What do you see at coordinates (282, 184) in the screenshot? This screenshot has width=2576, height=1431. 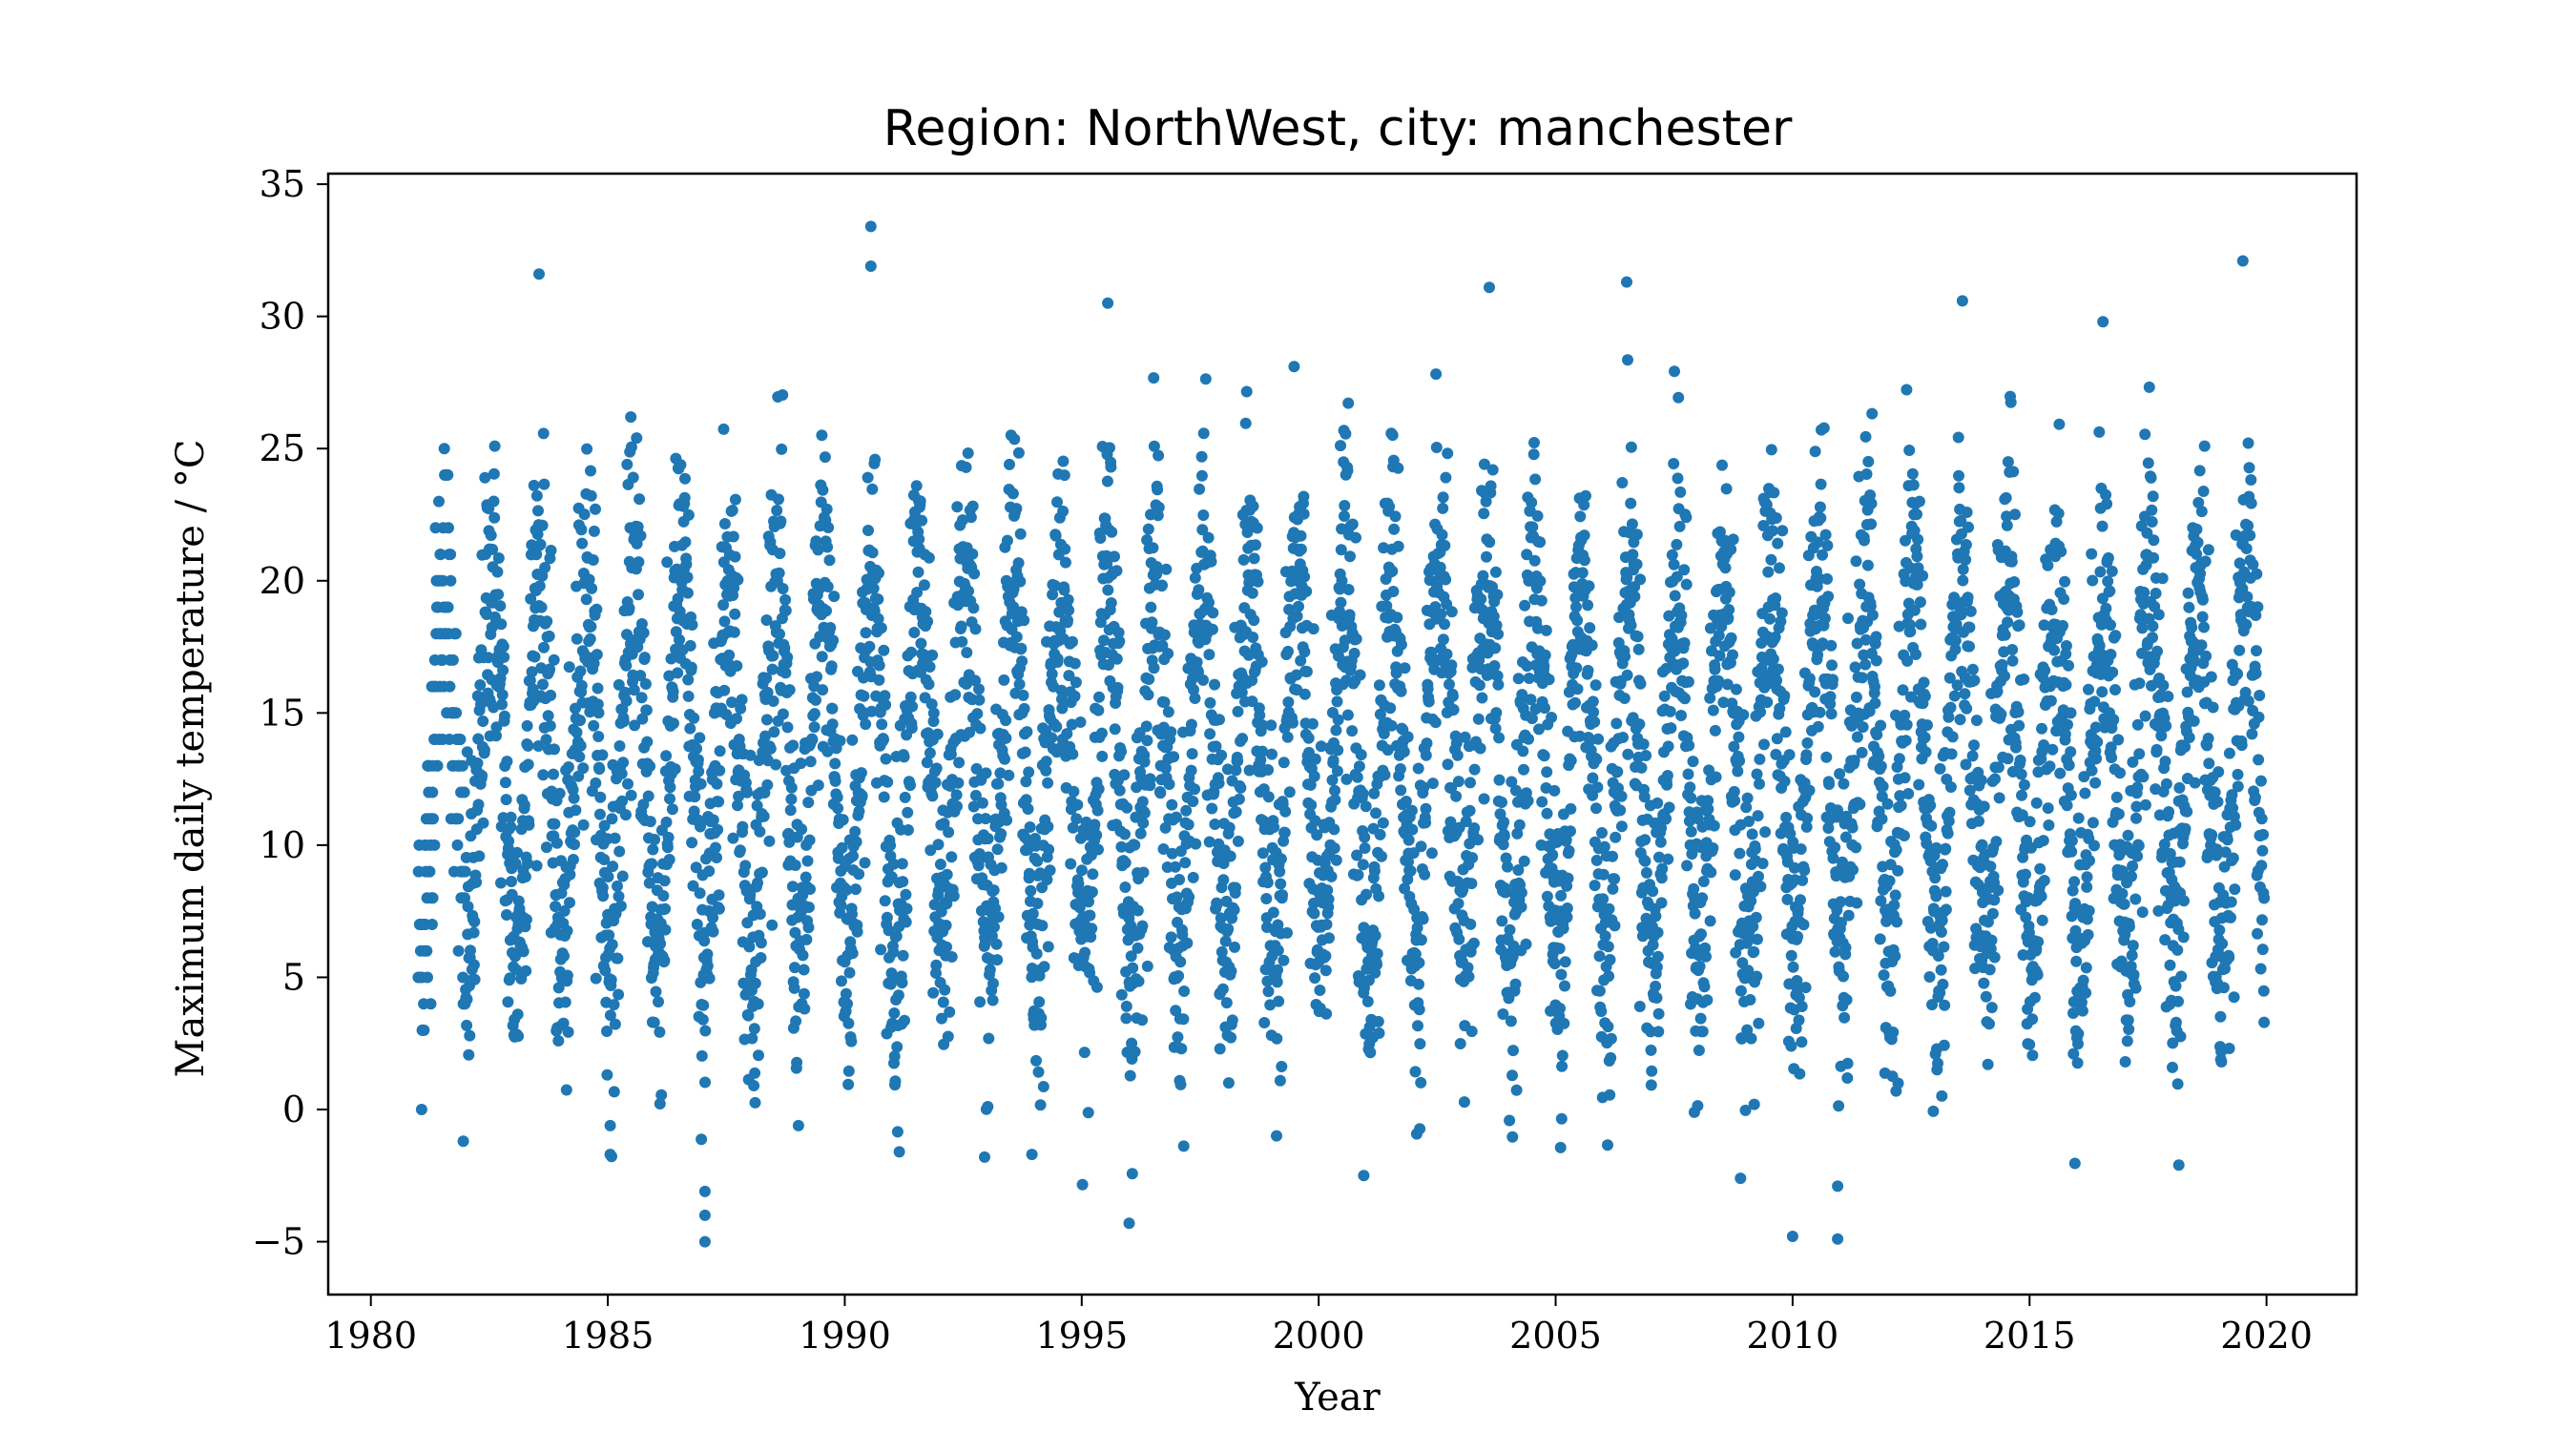 I see `y-tick-label: 35` at bounding box center [282, 184].